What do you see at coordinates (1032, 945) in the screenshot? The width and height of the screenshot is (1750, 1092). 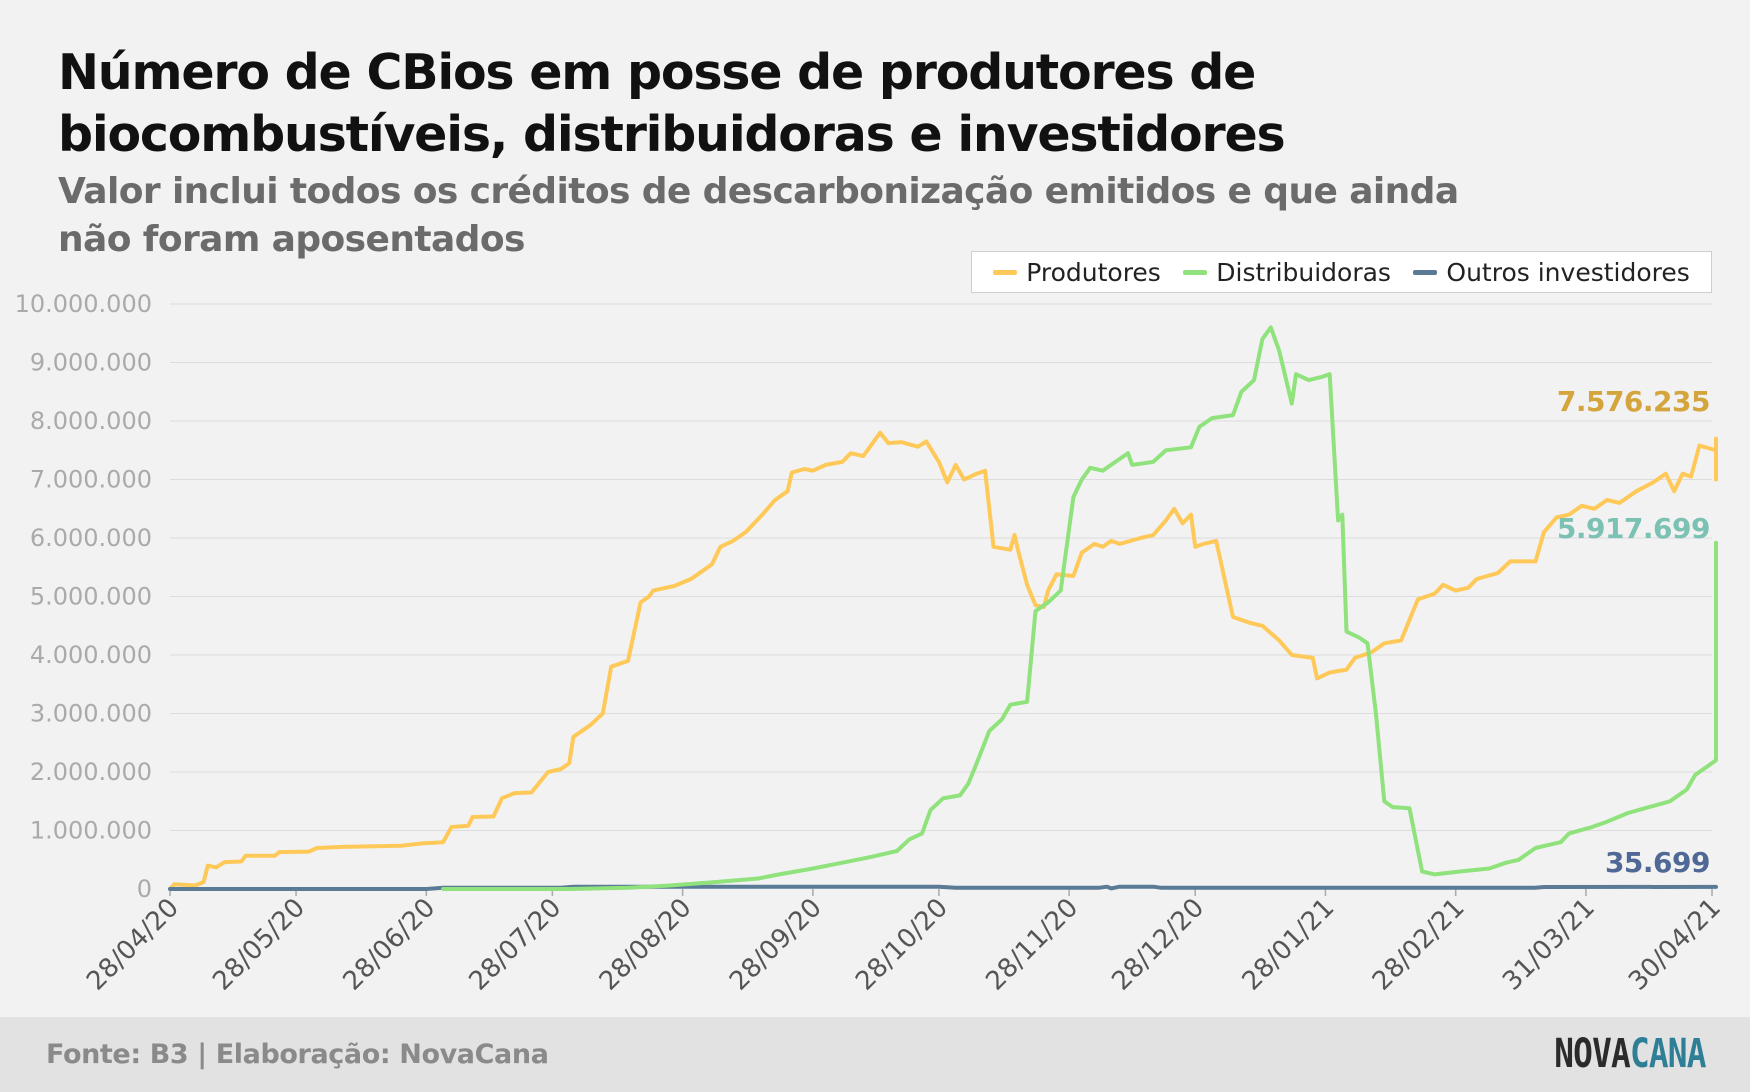 I see `x-tick-label: 28/11/20` at bounding box center [1032, 945].